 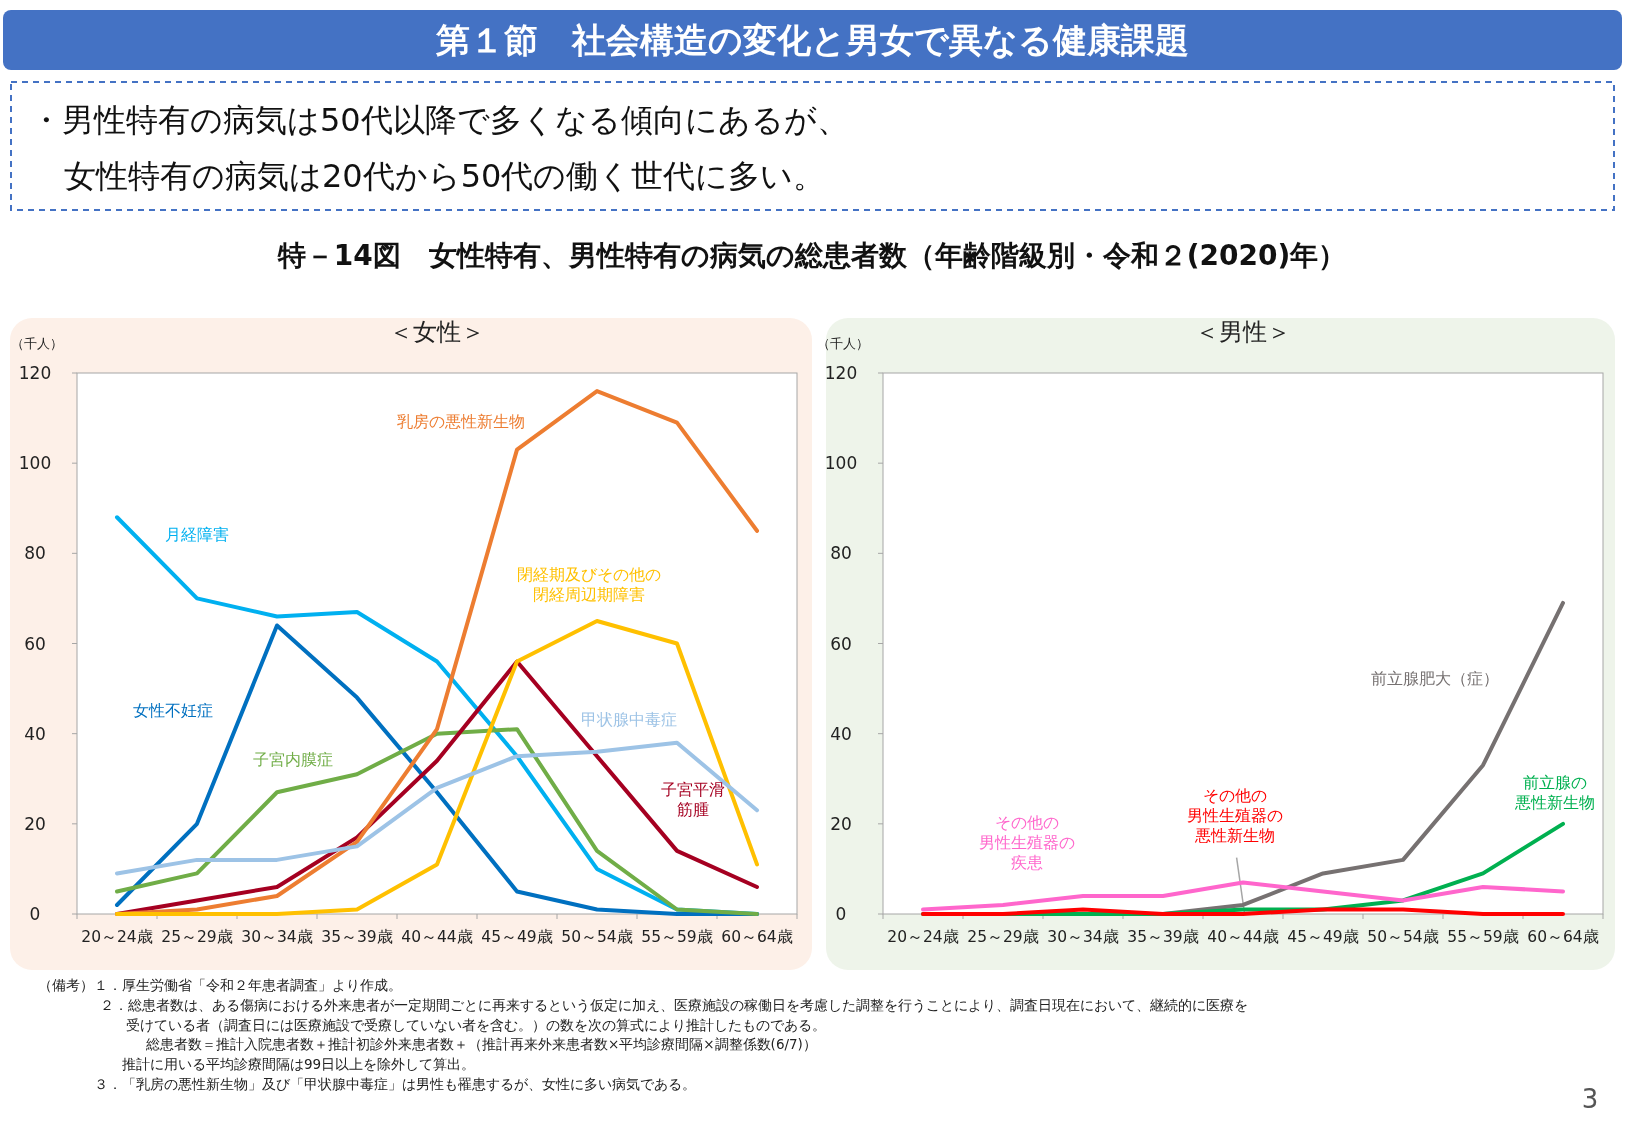 What do you see at coordinates (1435, 679) in the screenshot?
I see `series-label: 前立腺肥大（症）` at bounding box center [1435, 679].